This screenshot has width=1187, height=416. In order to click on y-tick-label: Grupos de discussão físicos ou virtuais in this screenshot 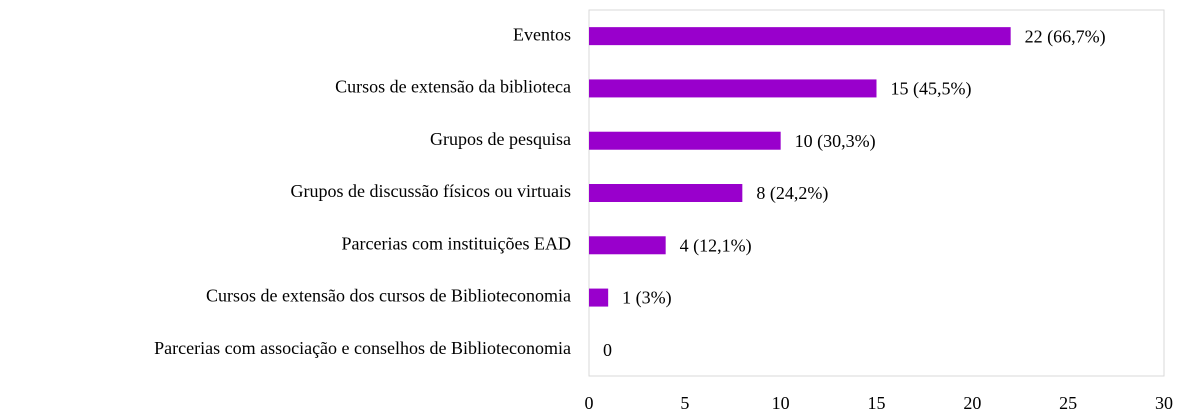, I will do `click(431, 191)`.